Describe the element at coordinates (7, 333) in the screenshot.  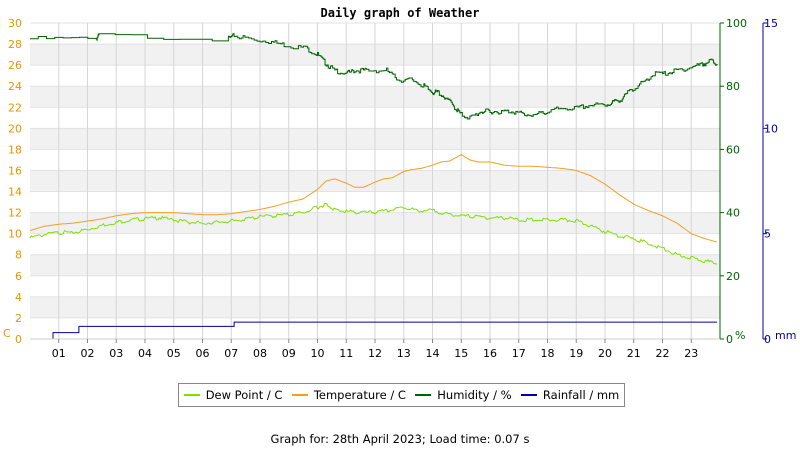
I see `left-axis-unit-label: C` at that location.